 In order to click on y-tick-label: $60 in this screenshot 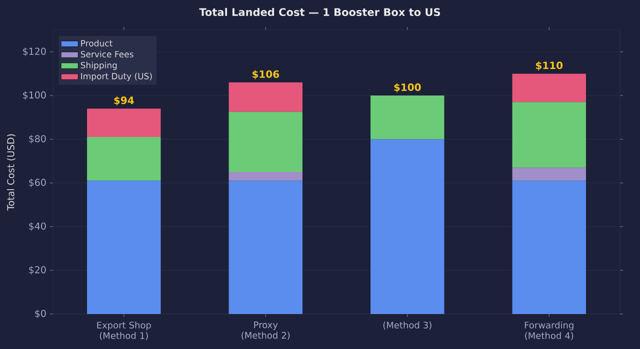, I will do `click(37, 183)`.